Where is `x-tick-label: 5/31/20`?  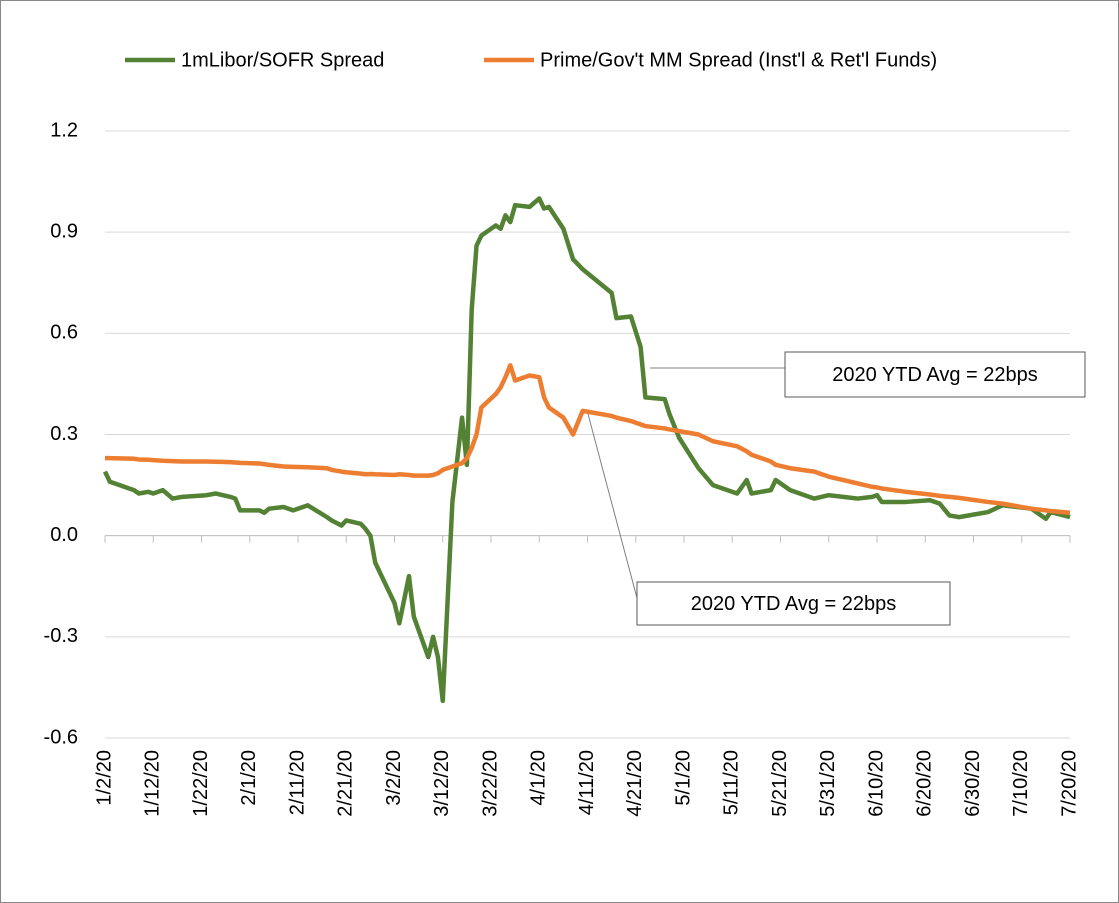
x-tick-label: 5/31/20 is located at coordinates (828, 783).